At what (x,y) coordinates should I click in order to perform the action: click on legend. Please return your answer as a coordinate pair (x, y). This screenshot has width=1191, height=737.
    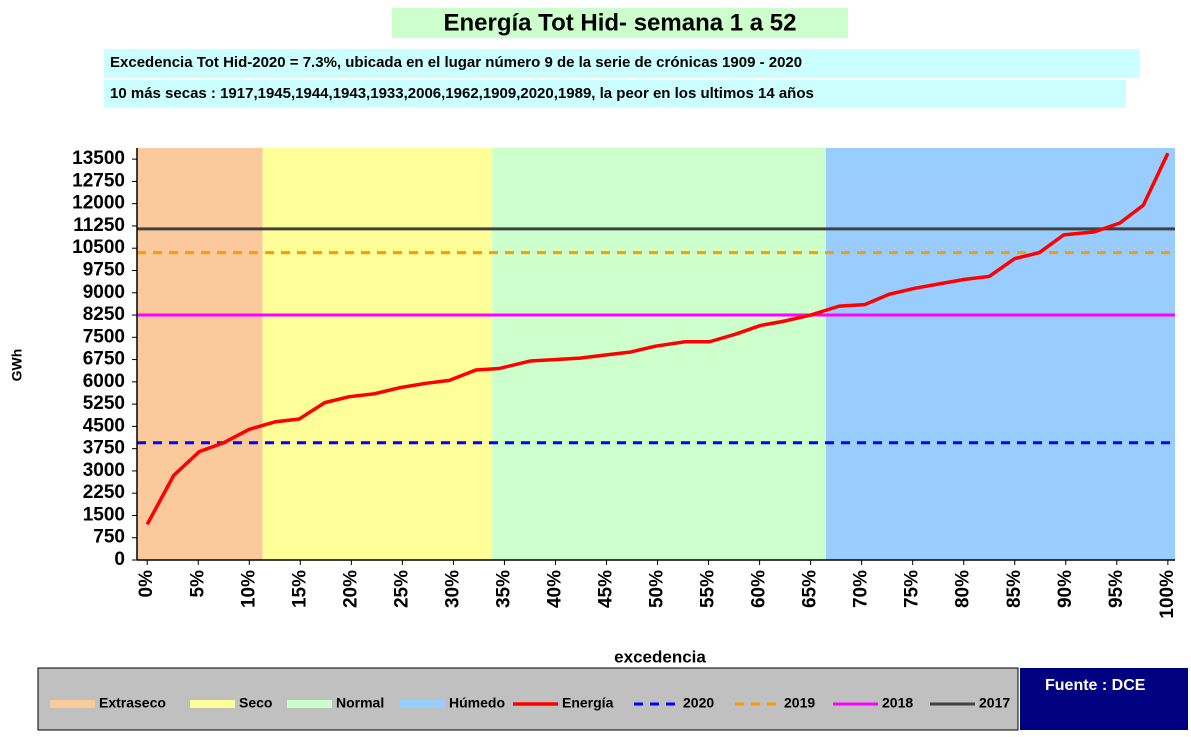
    Looking at the image, I should click on (528, 699).